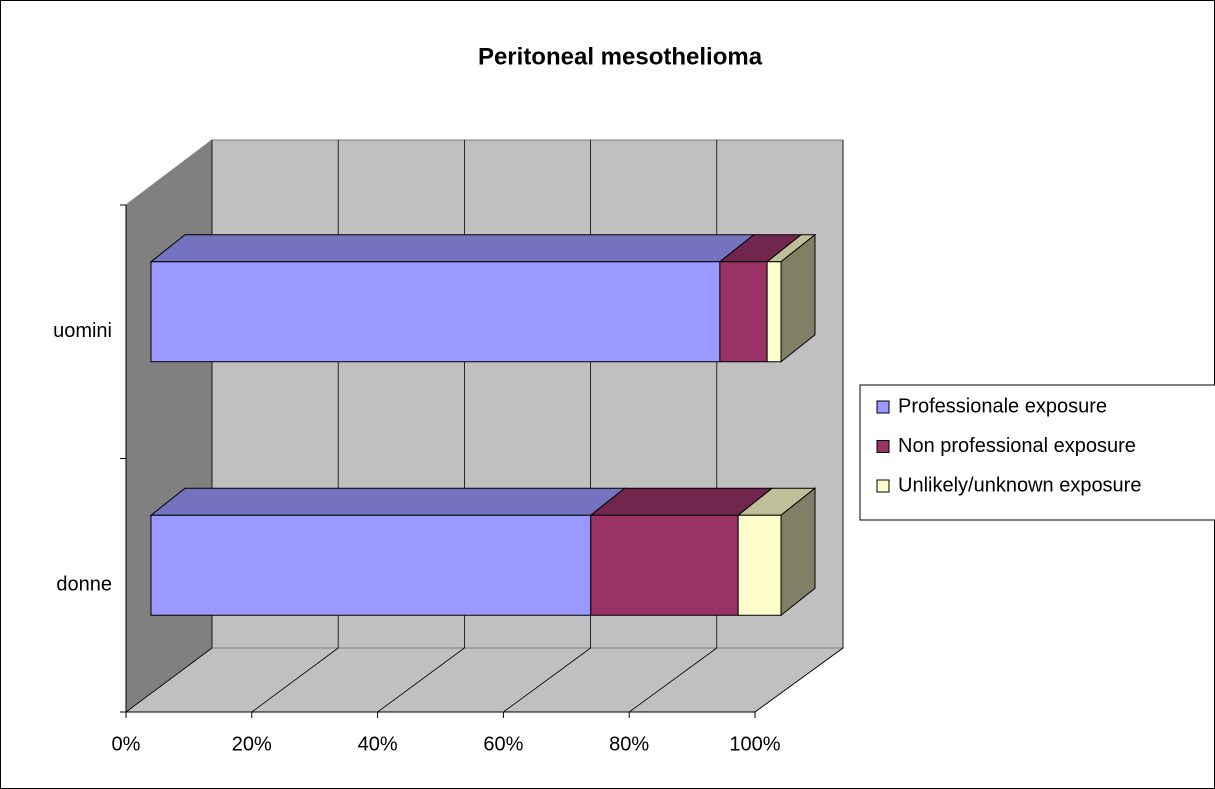 The image size is (1215, 789). I want to click on y-tick-label: donne, so click(84, 585).